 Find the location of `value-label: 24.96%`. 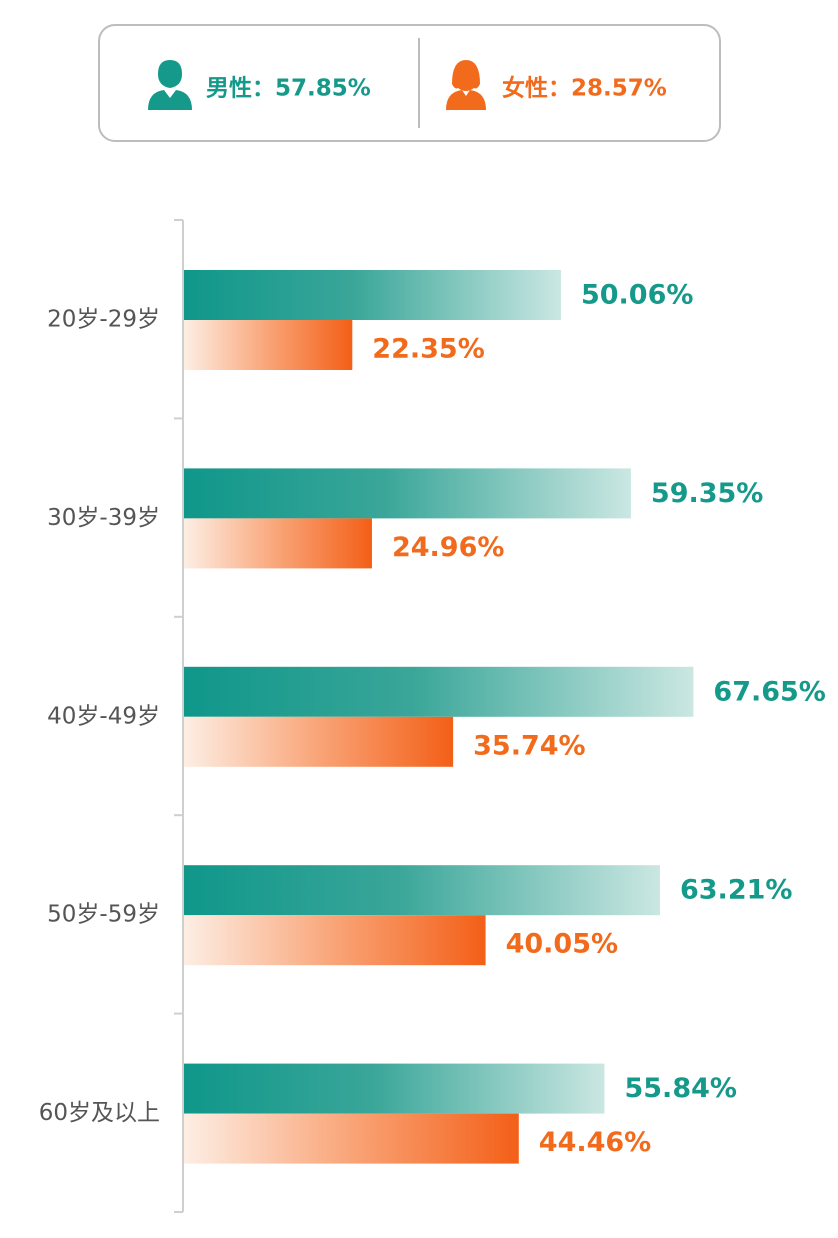

value-label: 24.96% is located at coordinates (448, 547).